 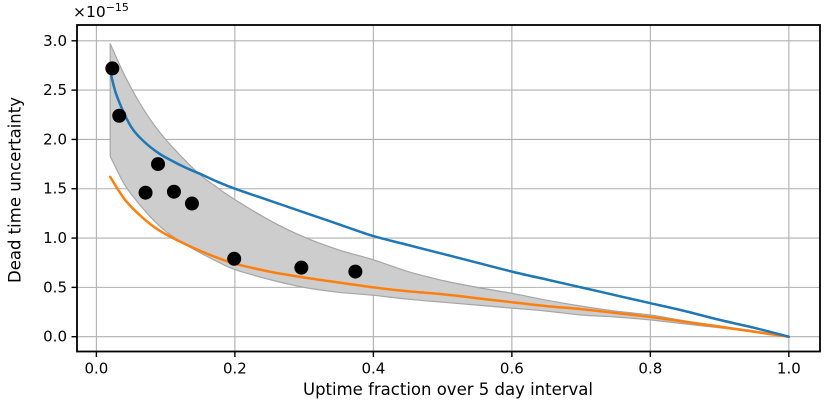 What do you see at coordinates (650, 369) in the screenshot?
I see `x-tick-label: 0.8` at bounding box center [650, 369].